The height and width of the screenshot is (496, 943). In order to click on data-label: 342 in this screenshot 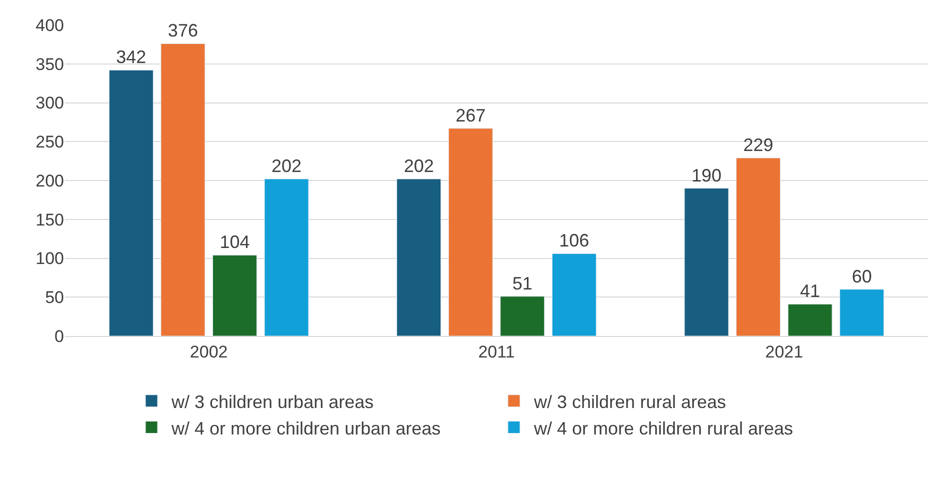, I will do `click(131, 57)`.